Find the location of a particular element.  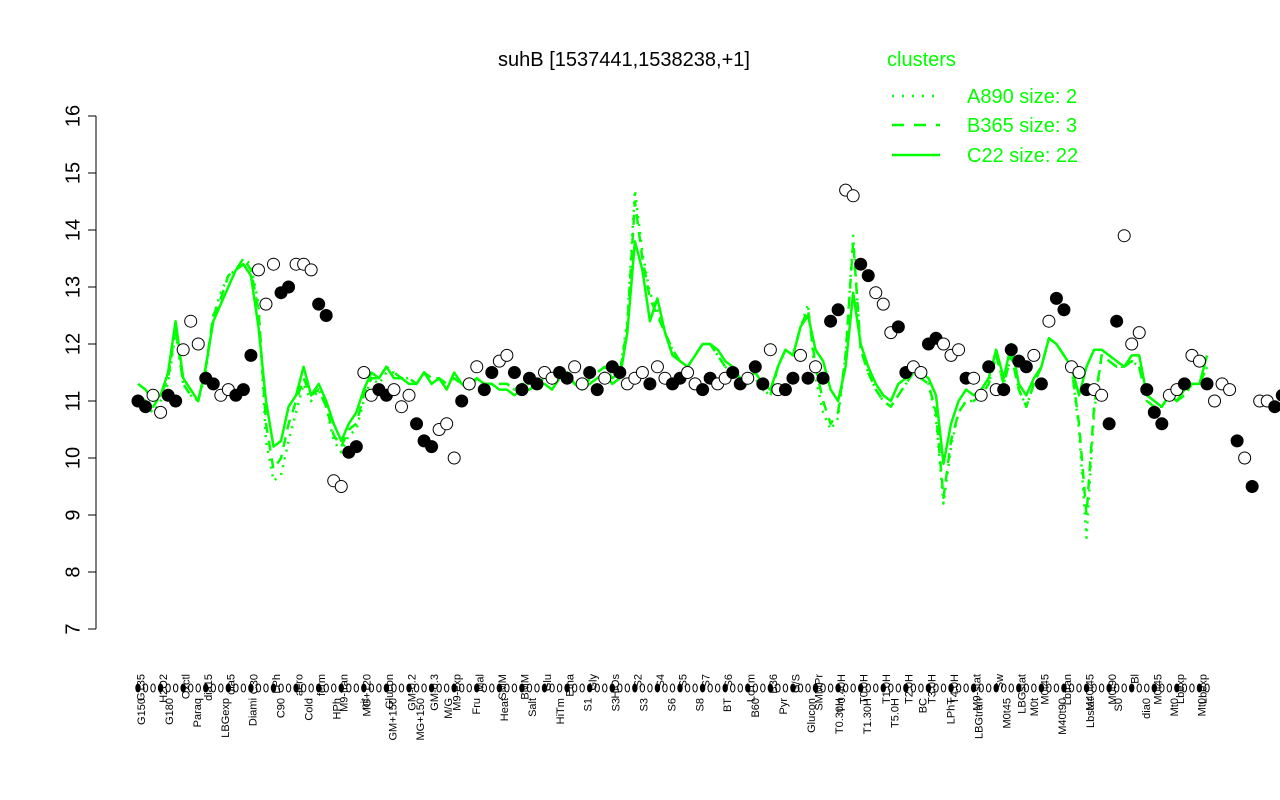

legend-label-a890: A890 size: 2 is located at coordinates (1022, 97).